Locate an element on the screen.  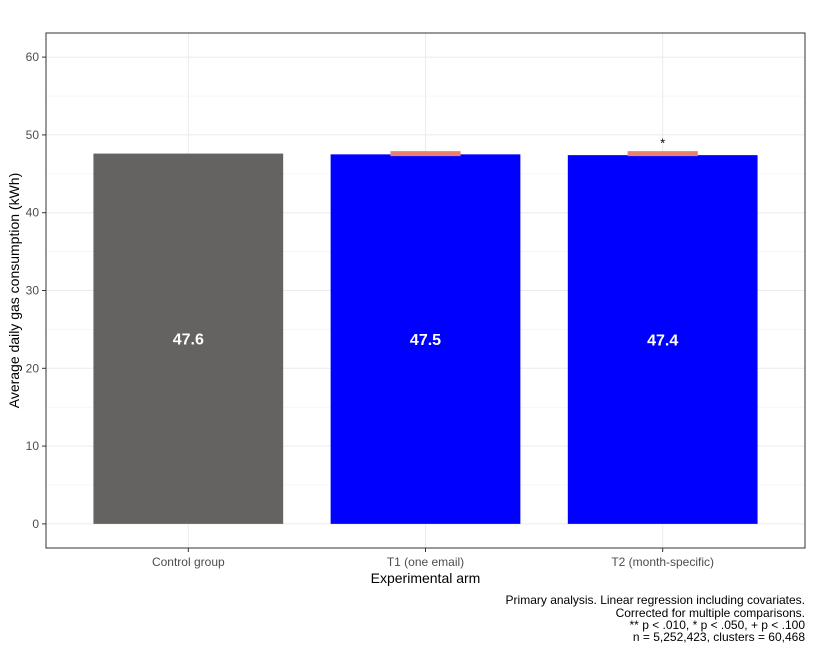
bar-value-label: 47.6 is located at coordinates (188, 340).